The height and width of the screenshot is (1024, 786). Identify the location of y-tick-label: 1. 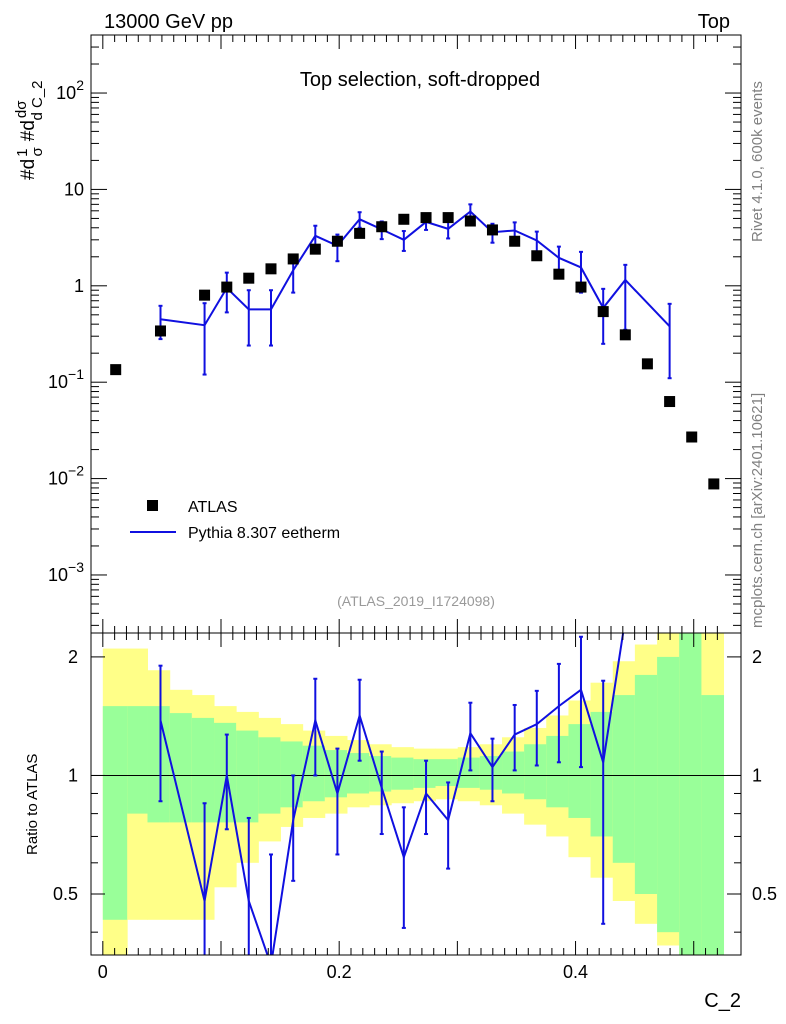
(79, 286).